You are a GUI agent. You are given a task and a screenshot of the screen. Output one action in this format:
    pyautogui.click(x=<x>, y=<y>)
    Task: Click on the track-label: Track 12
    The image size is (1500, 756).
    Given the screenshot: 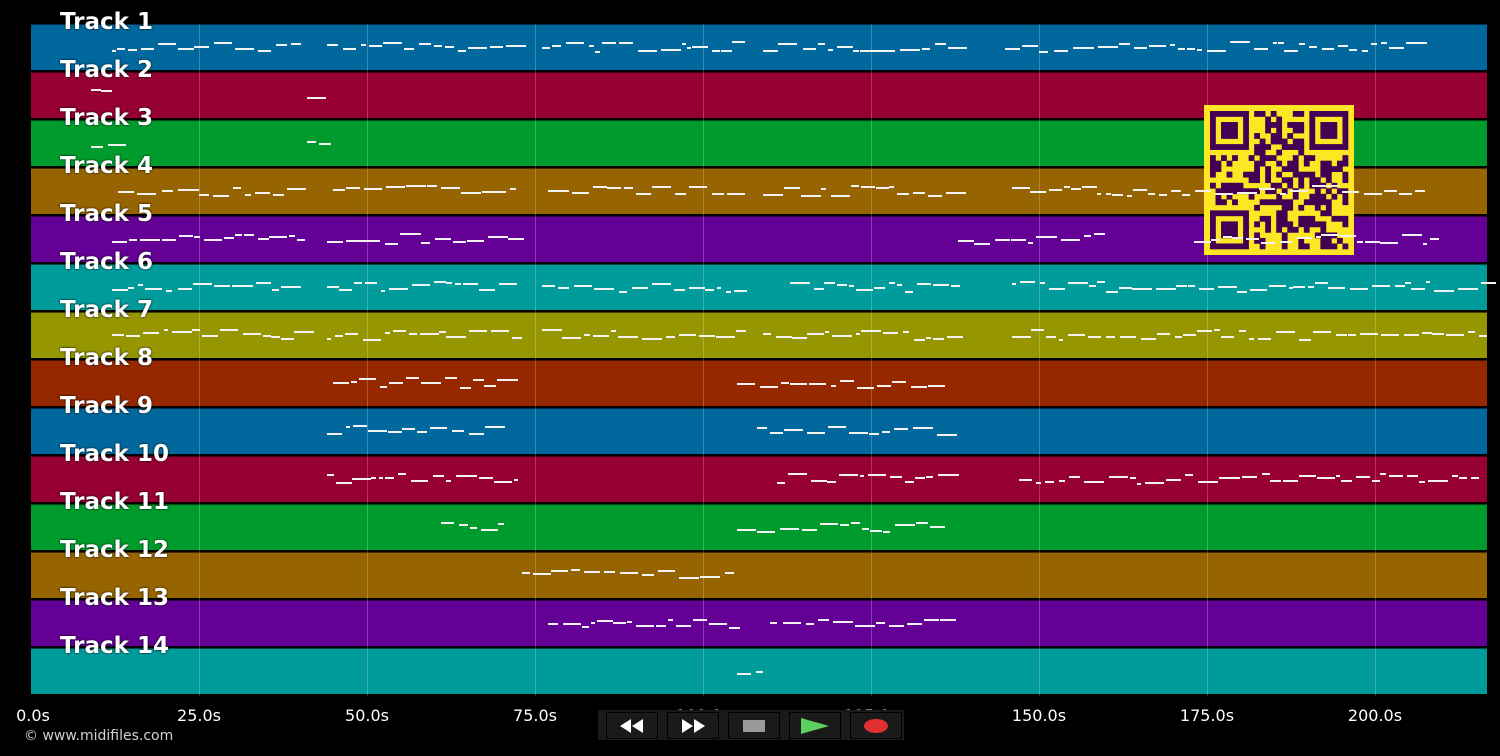 What is the action you would take?
    pyautogui.click(x=114, y=550)
    